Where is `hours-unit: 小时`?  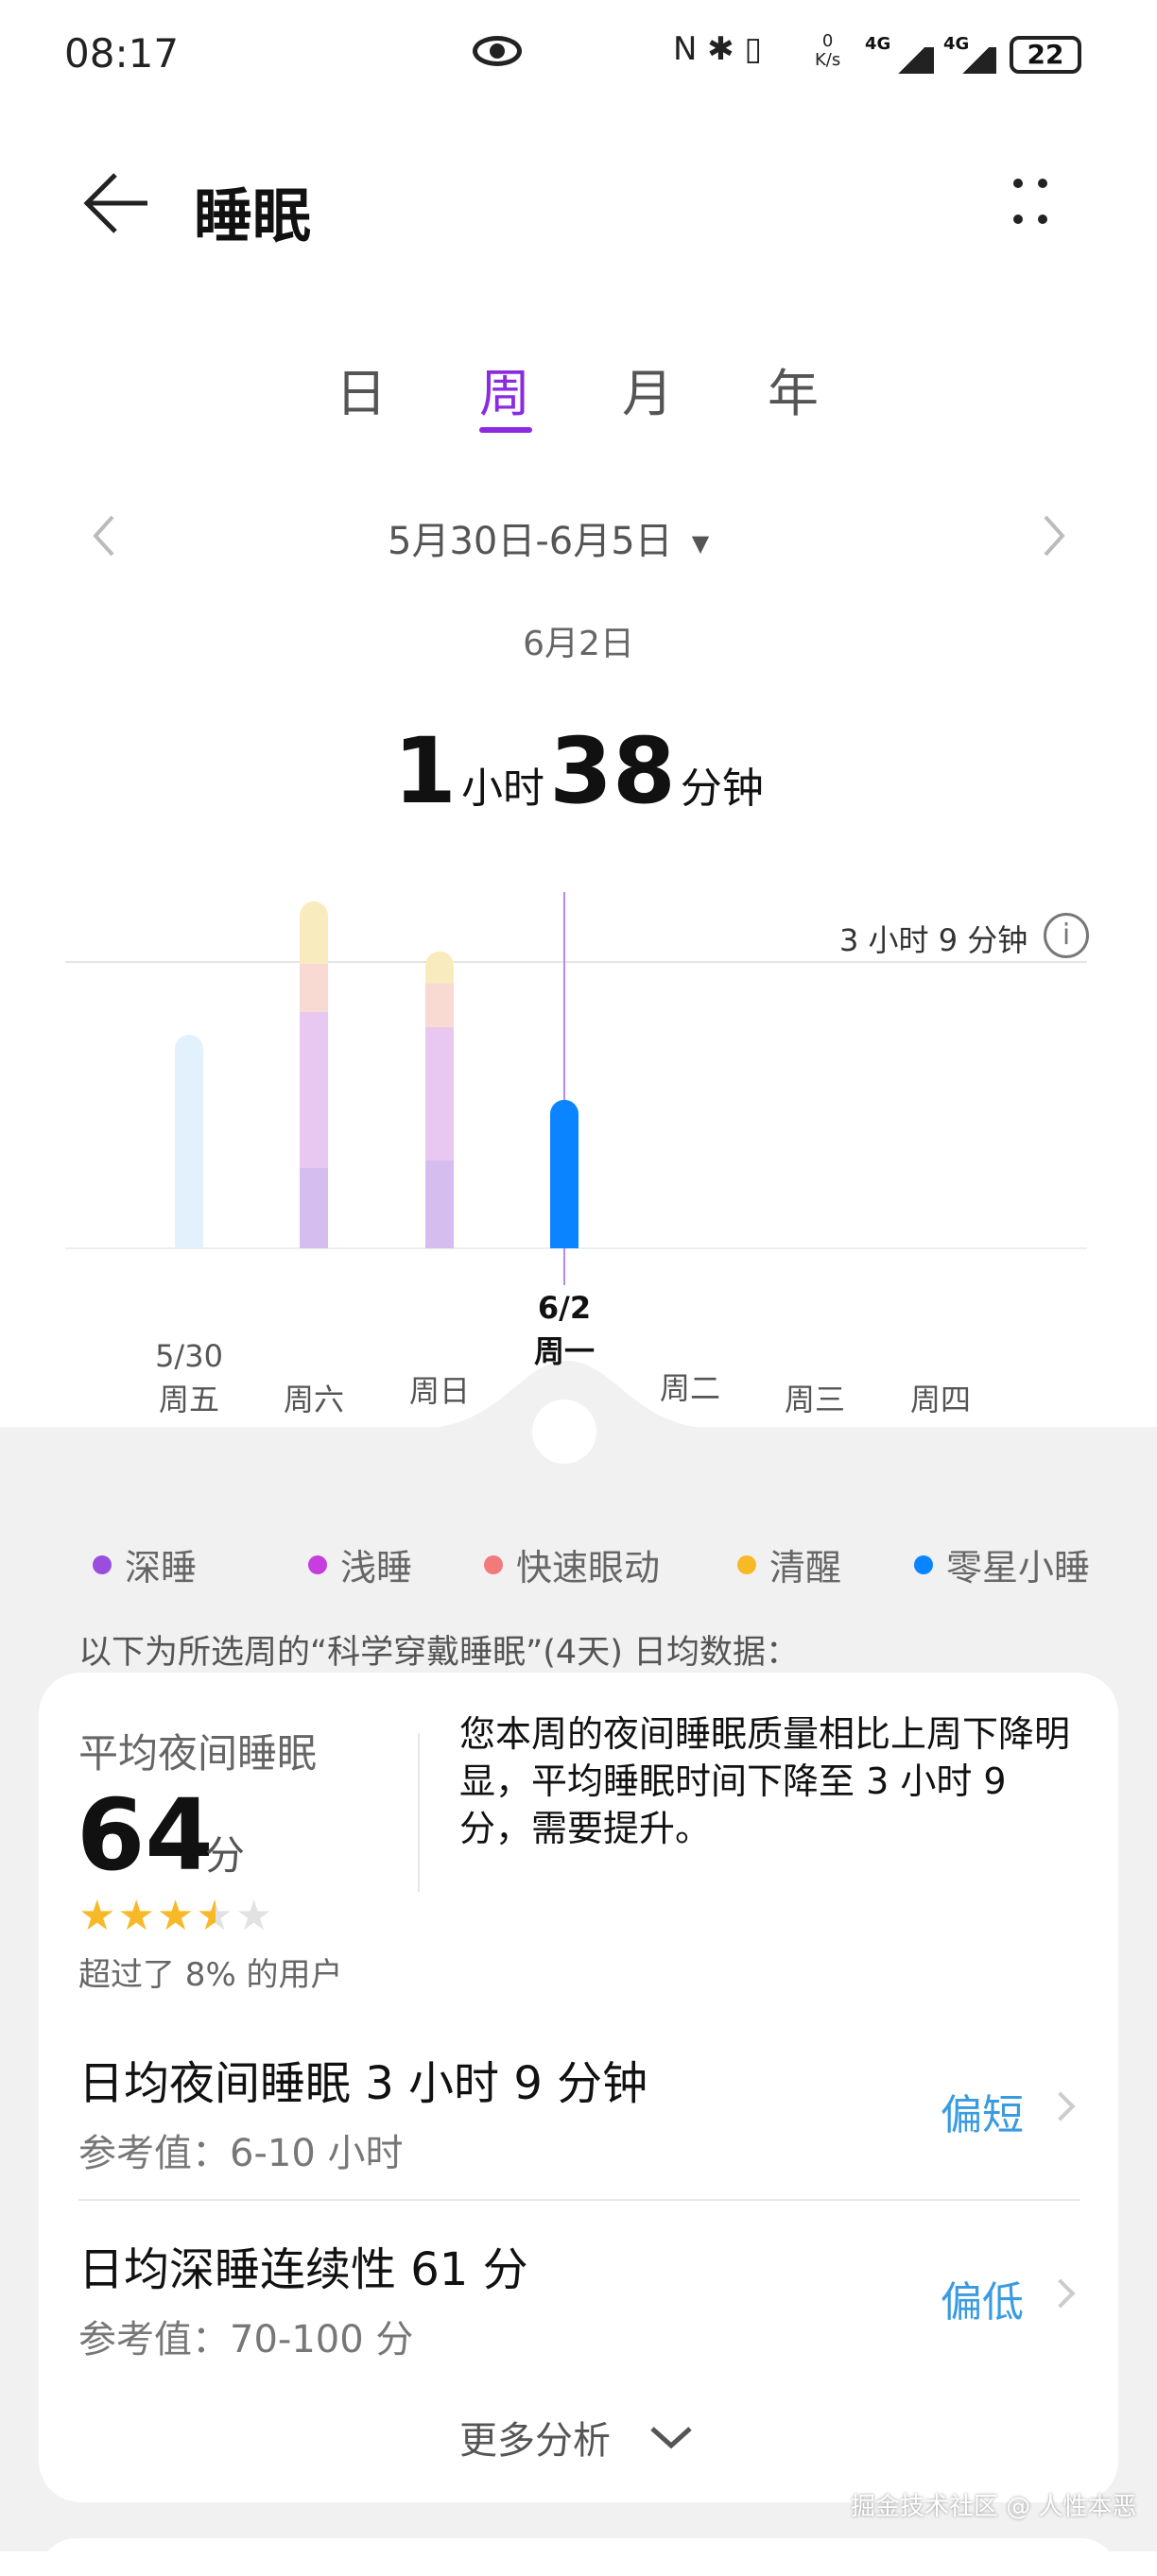 hours-unit: 小时 is located at coordinates (503, 788).